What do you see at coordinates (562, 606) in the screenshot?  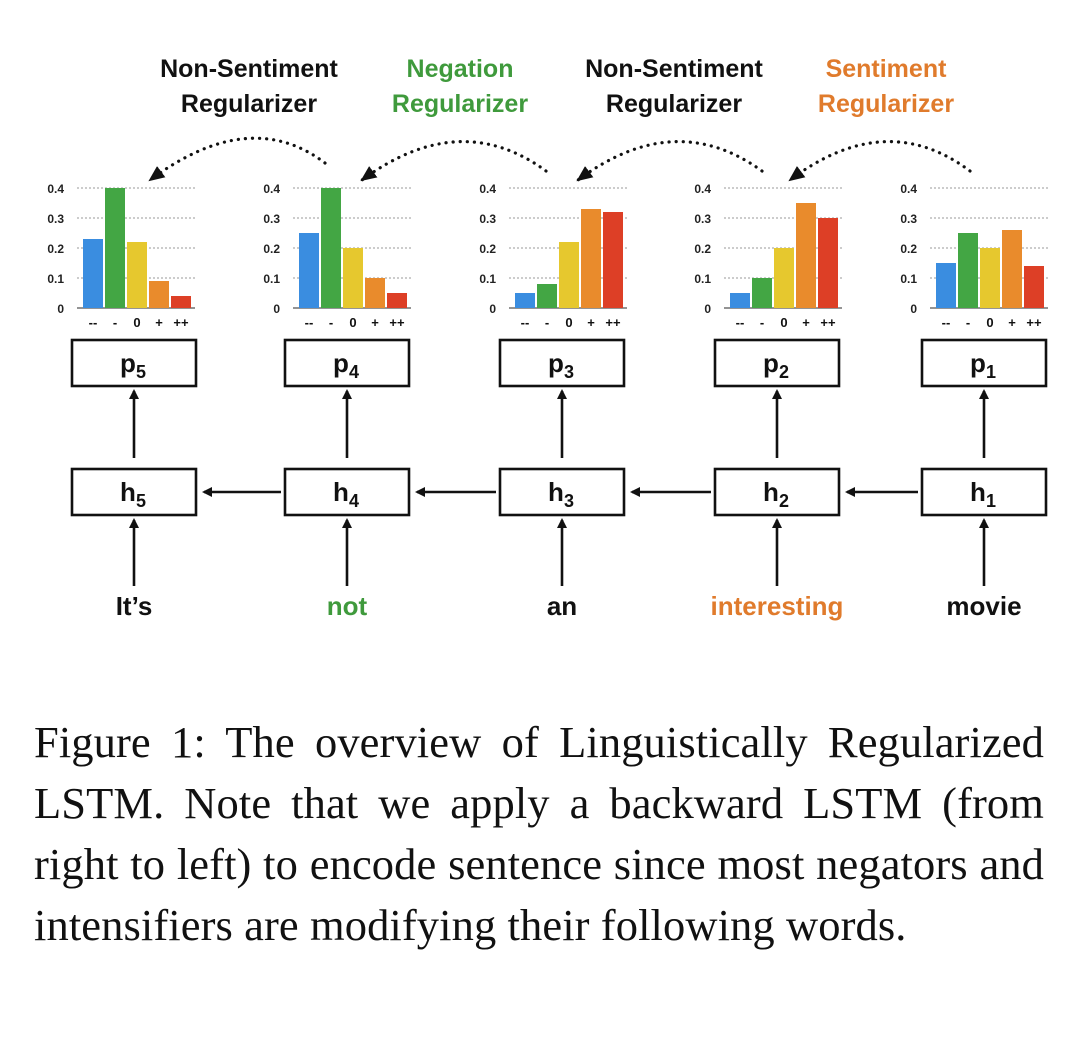 I see `input-word: an` at bounding box center [562, 606].